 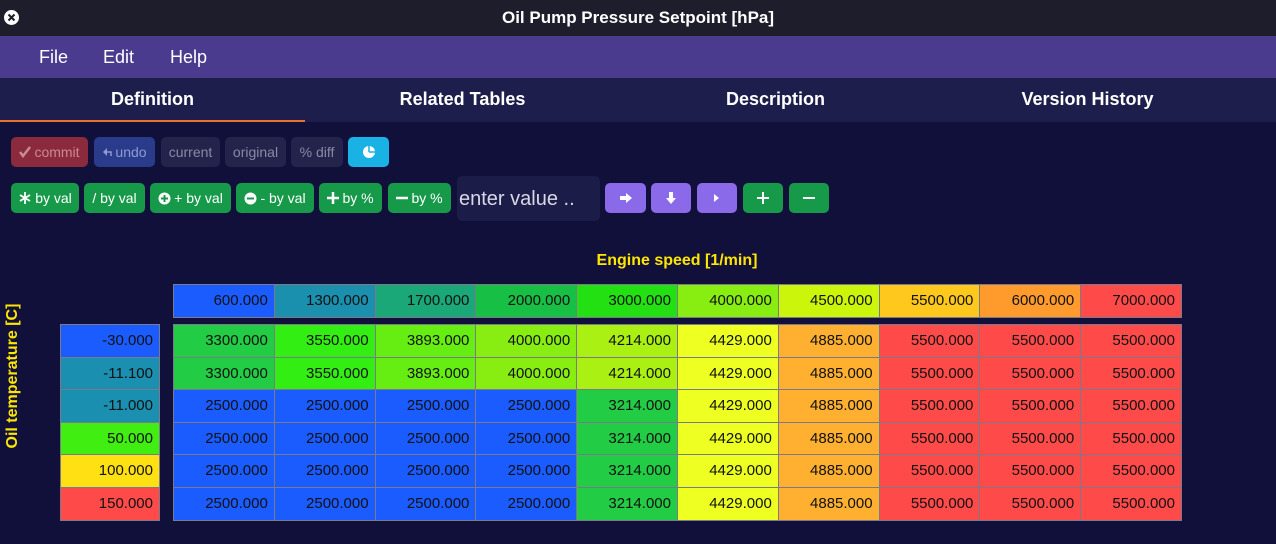 What do you see at coordinates (625, 198) in the screenshot?
I see `fill-right-button` at bounding box center [625, 198].